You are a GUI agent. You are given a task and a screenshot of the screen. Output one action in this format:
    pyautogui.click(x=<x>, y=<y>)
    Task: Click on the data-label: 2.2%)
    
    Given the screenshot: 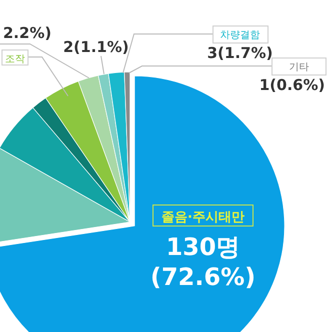 What is the action you would take?
    pyautogui.click(x=27, y=33)
    